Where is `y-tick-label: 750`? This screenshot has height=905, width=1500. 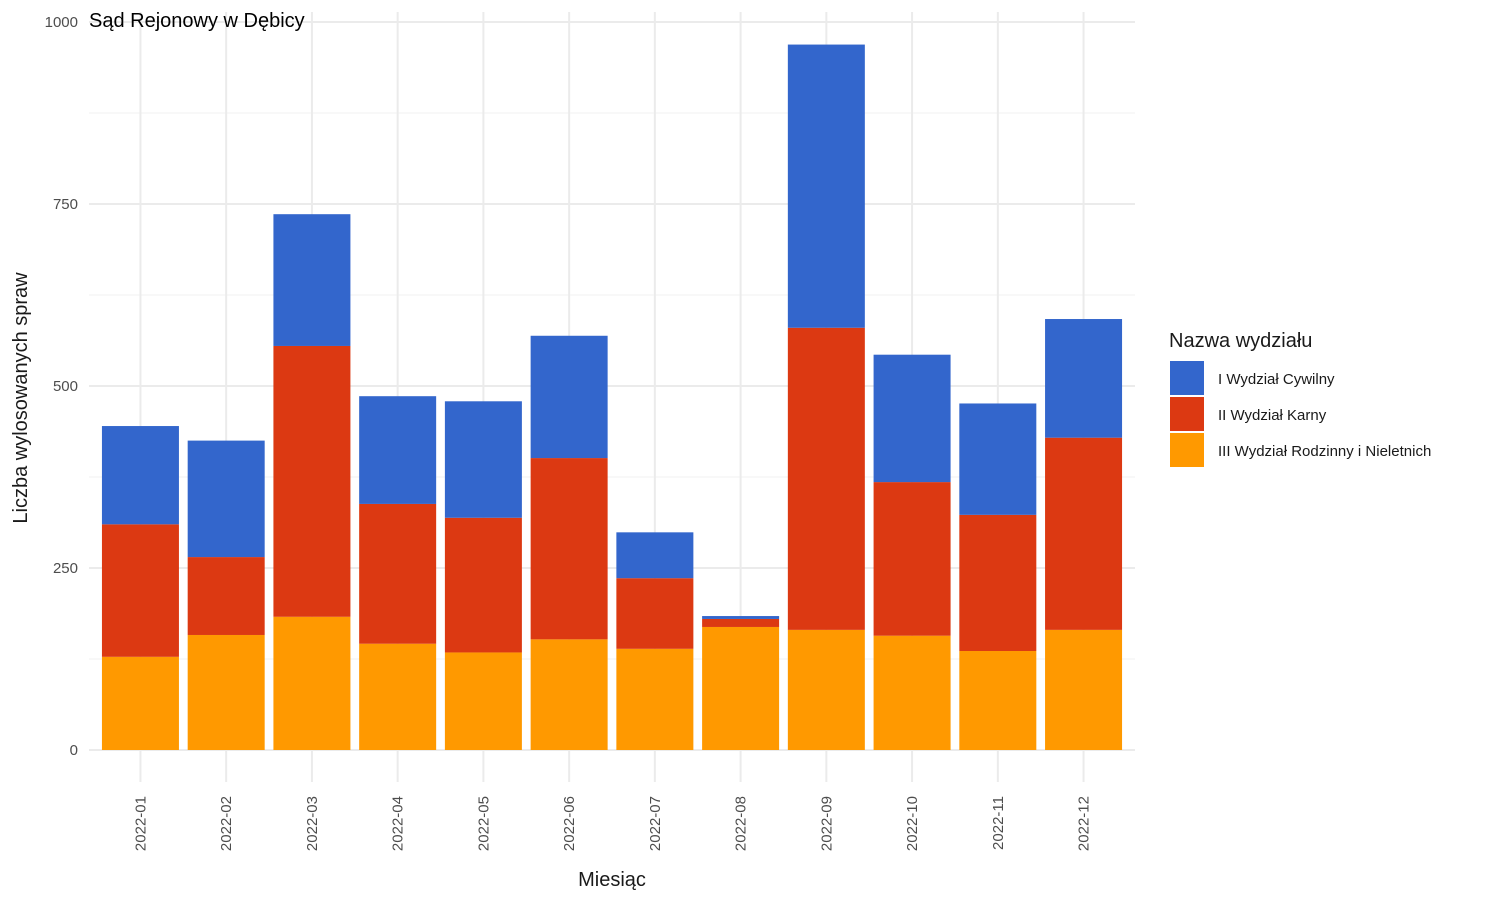 y-tick-label: 750 is located at coordinates (65, 204).